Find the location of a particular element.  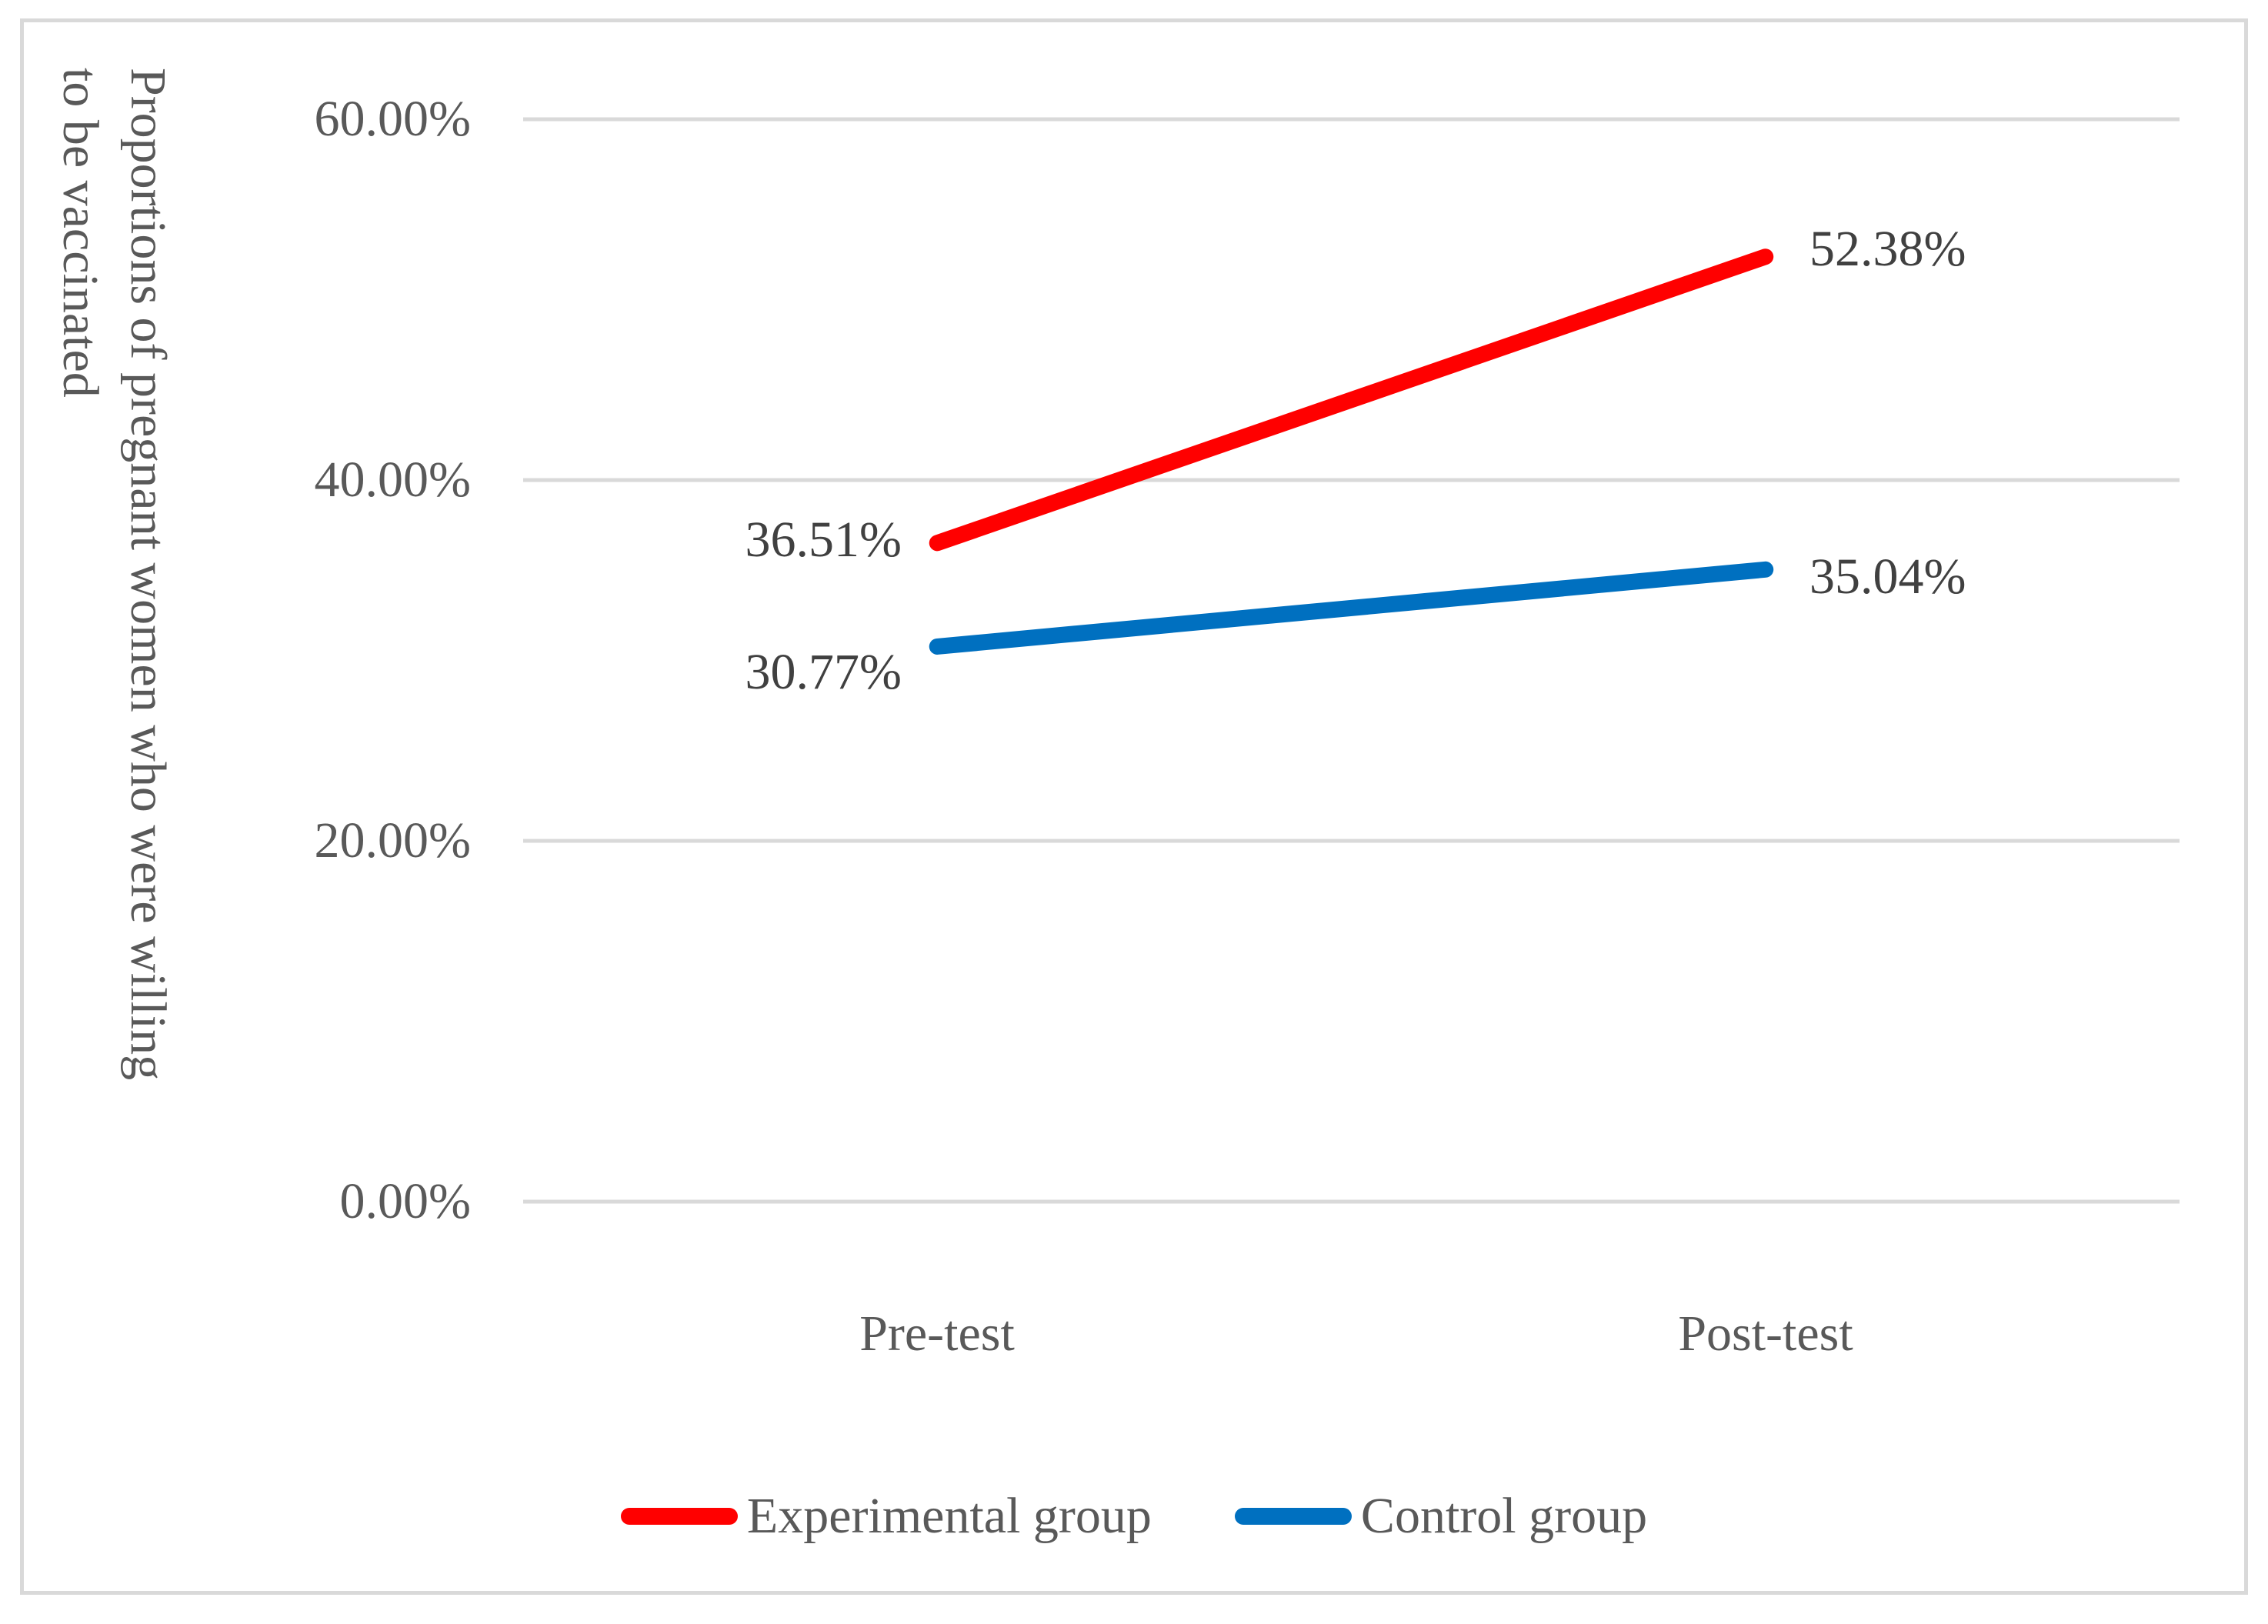

x-category-post-test: Post-test is located at coordinates (1766, 1334).